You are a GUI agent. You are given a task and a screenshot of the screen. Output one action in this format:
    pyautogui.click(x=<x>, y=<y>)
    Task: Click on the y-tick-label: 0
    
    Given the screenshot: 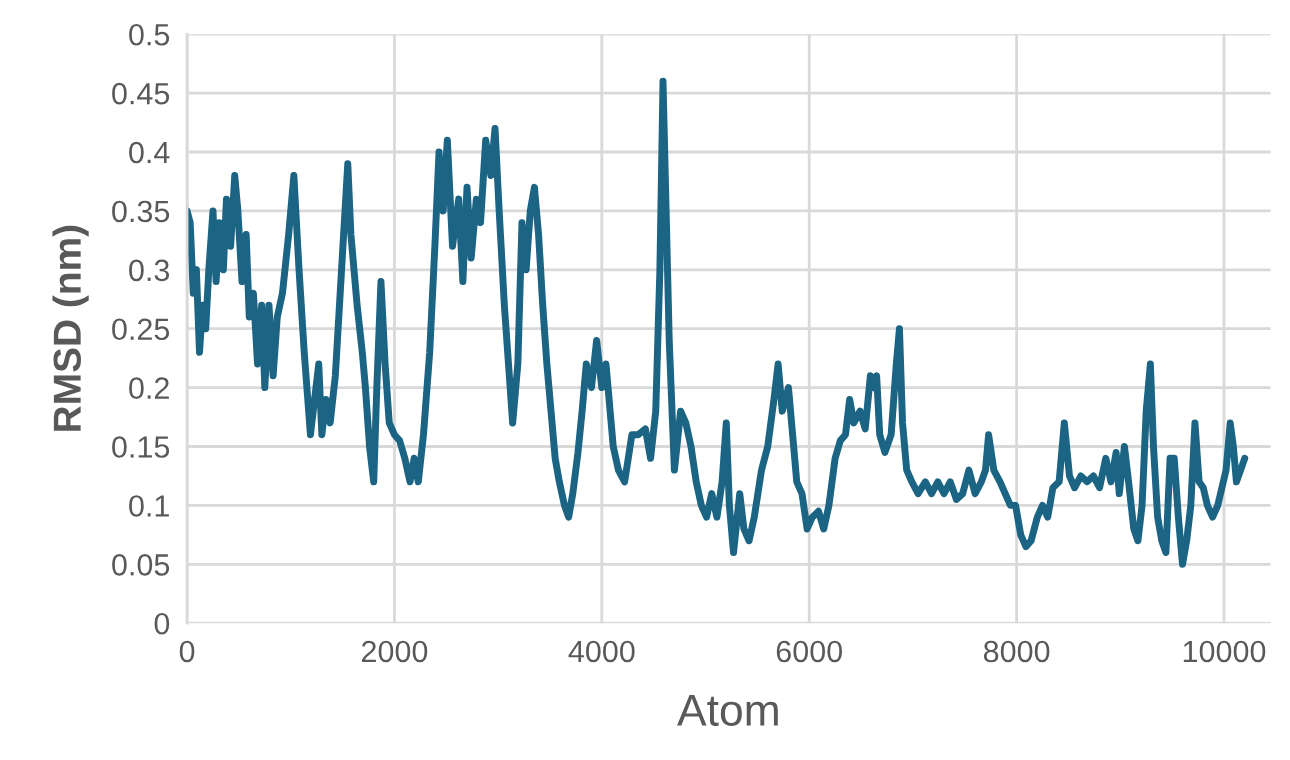 What is the action you would take?
    pyautogui.click(x=162, y=623)
    